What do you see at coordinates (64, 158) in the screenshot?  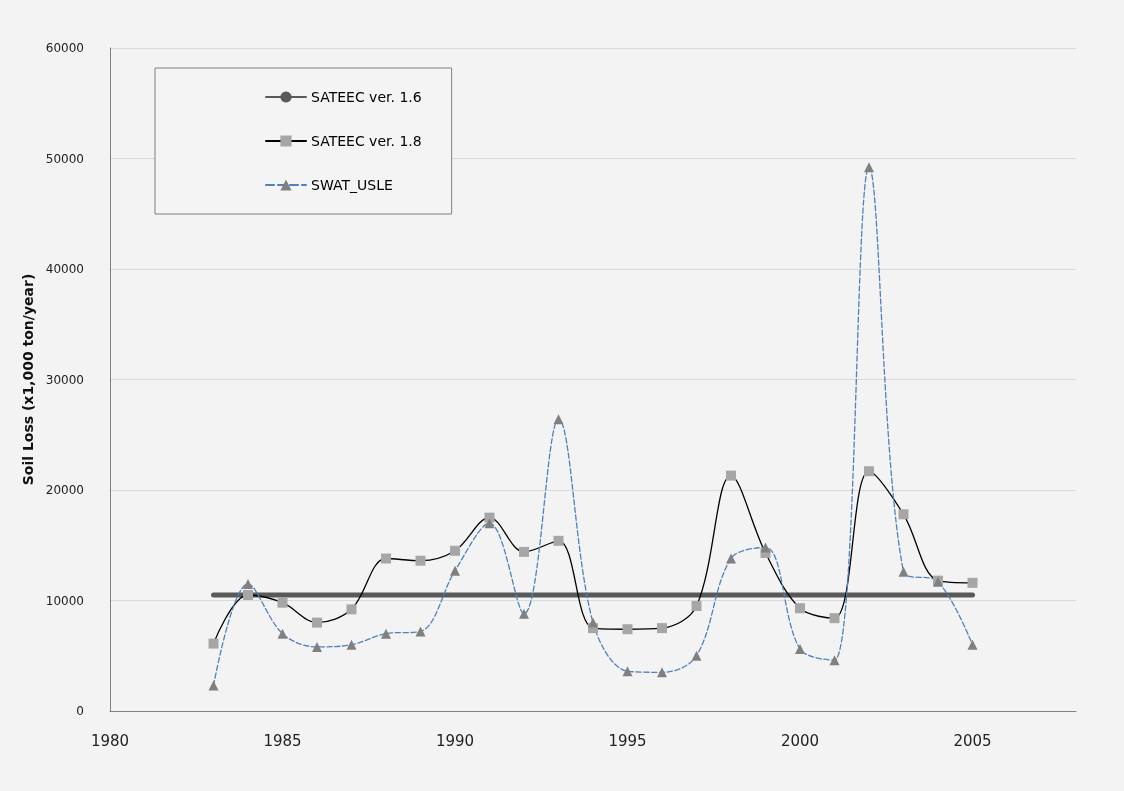 I see `y-tick-label: 50000` at bounding box center [64, 158].